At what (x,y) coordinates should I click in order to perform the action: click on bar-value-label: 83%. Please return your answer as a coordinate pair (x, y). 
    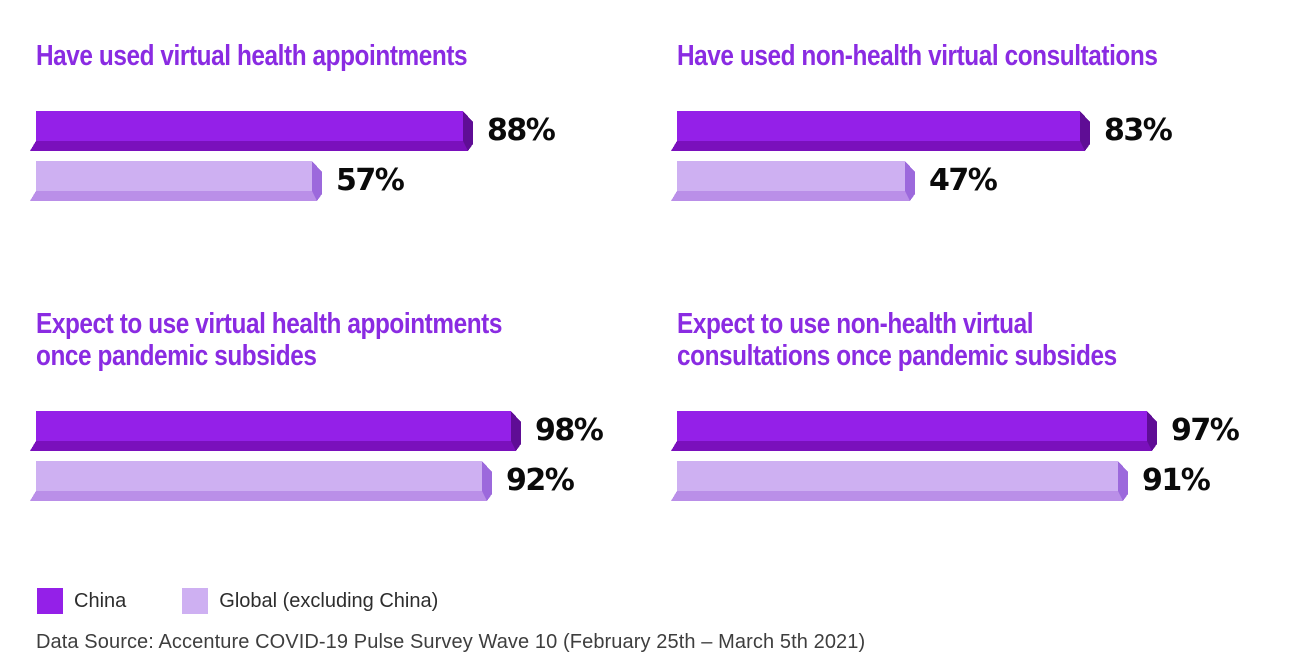
    Looking at the image, I should click on (1138, 130).